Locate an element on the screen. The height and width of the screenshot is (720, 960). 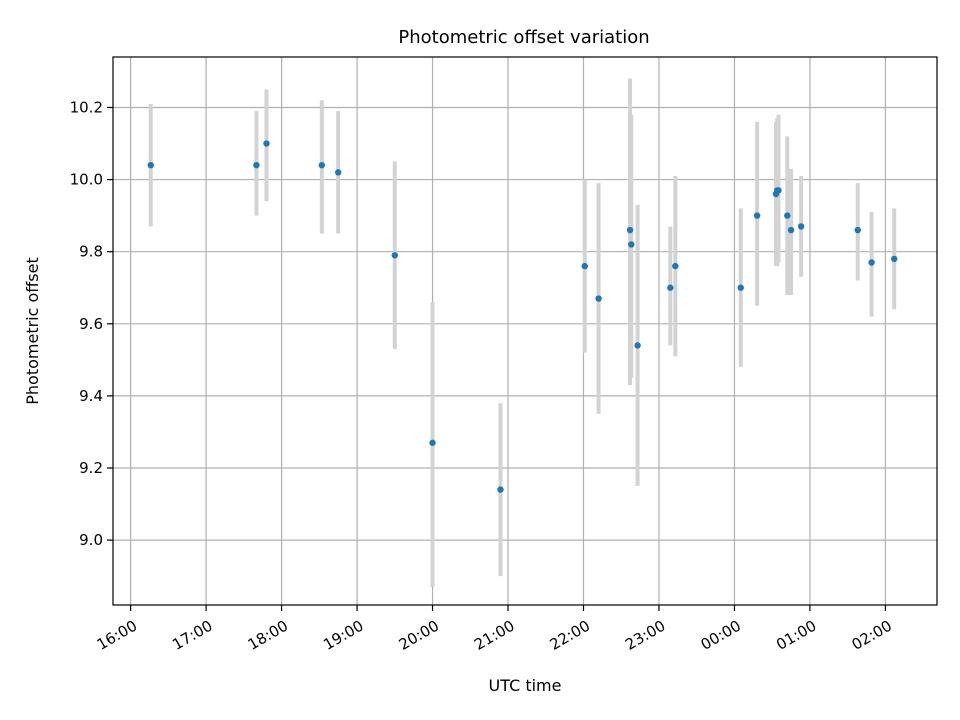
x-tick-label: 23:00 is located at coordinates (645, 635).